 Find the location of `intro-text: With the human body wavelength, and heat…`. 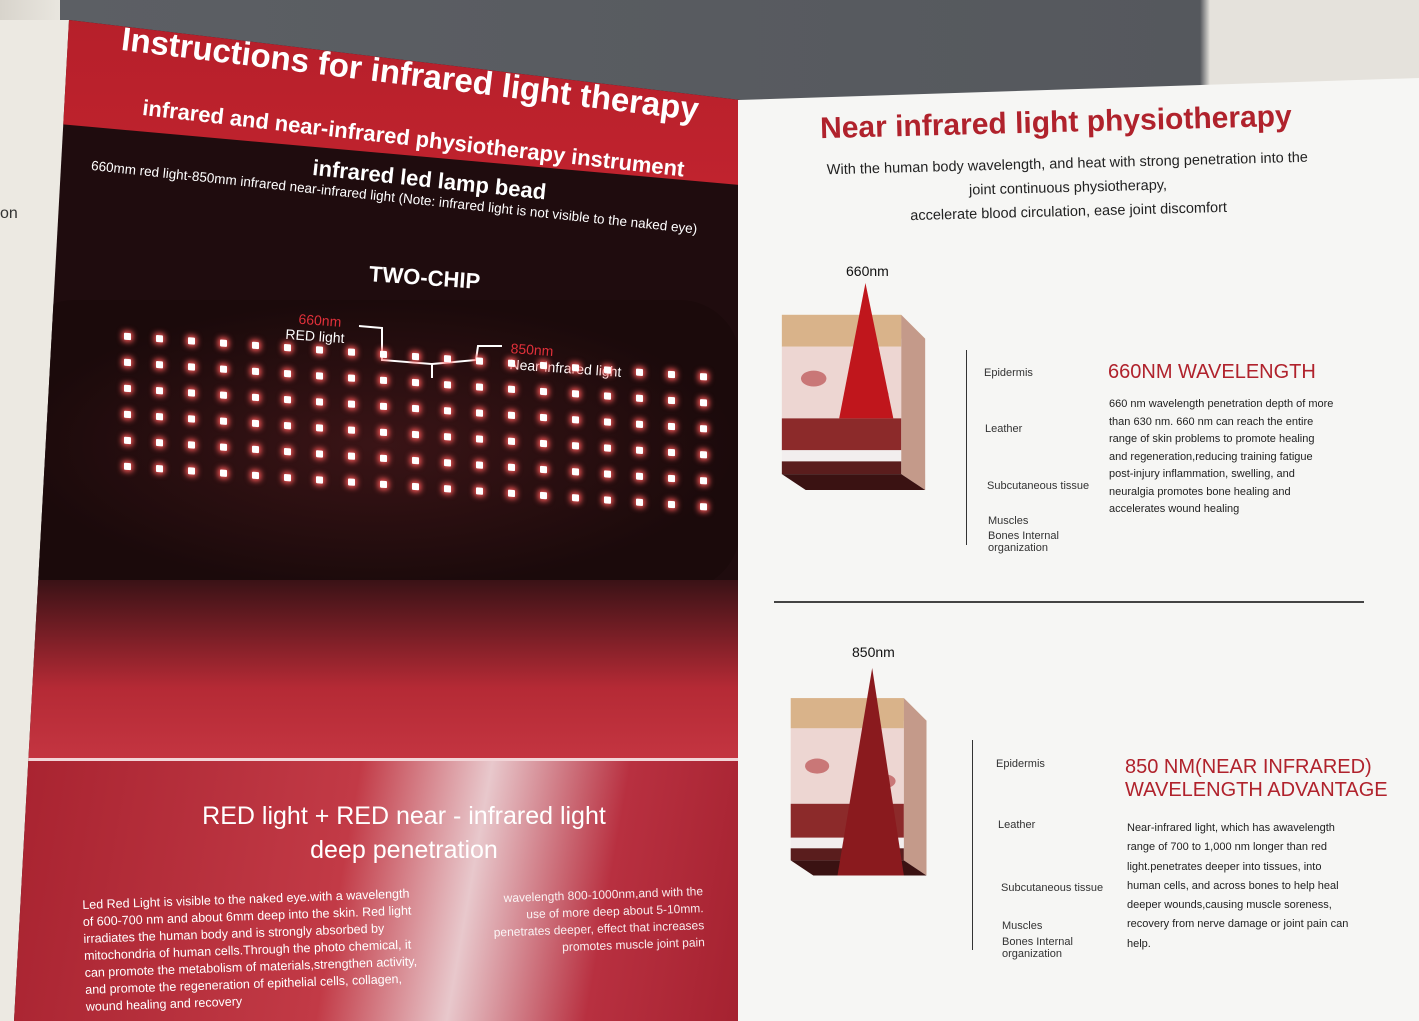

intro-text: With the human body wavelength, and heat… is located at coordinates (1068, 188).